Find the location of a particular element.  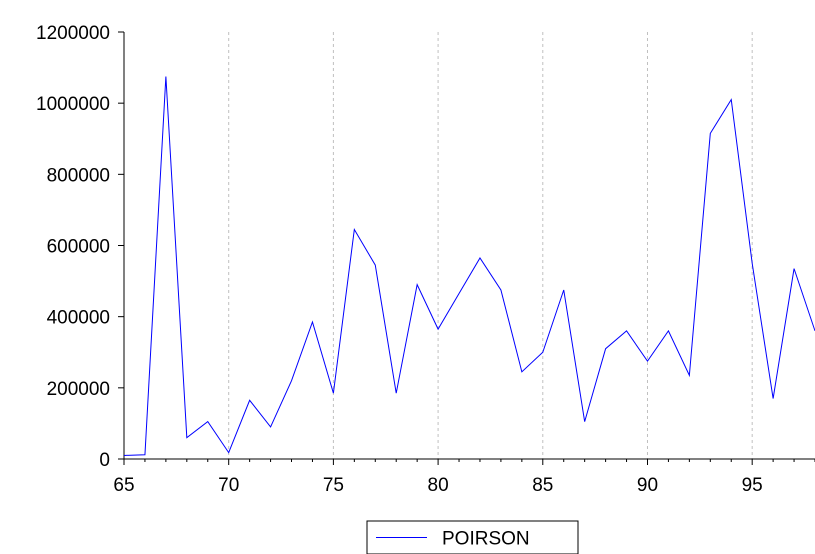

x-tick-label: 65 is located at coordinates (123, 485).